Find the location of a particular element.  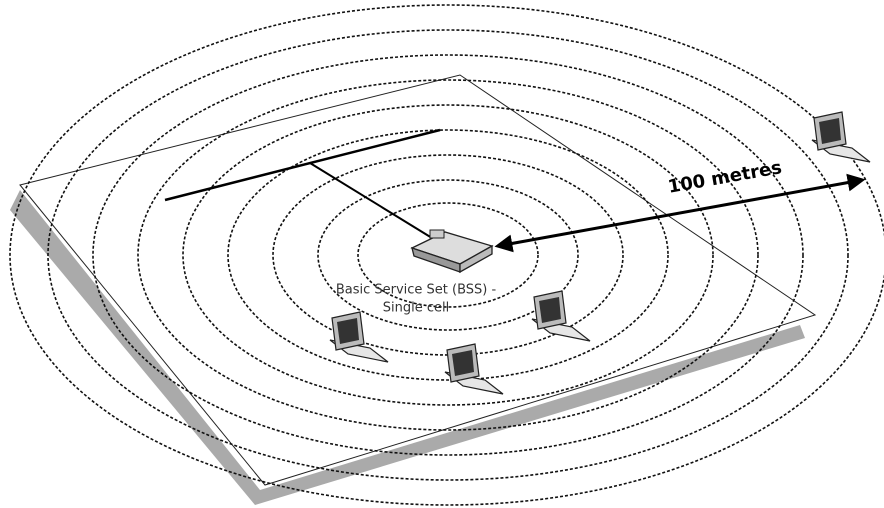

ap-cable is located at coordinates (371, 200).